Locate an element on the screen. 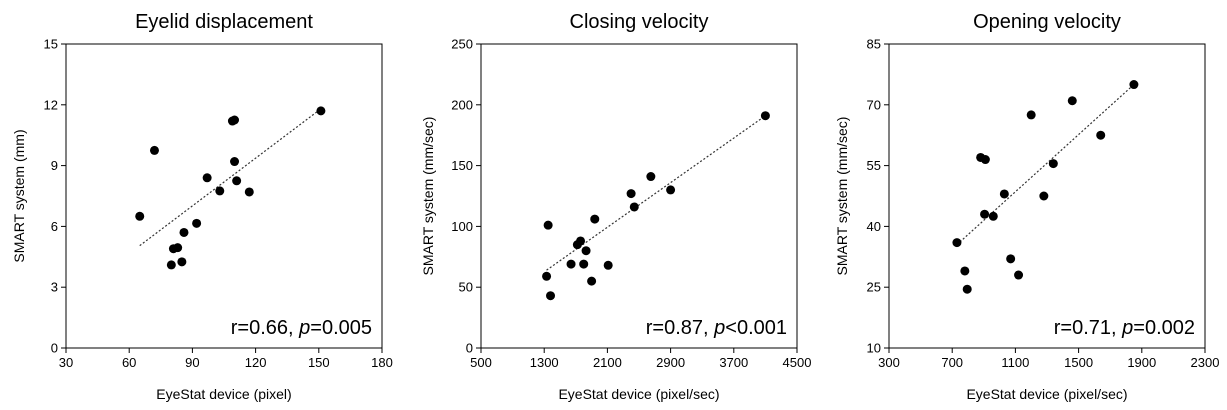  x-tick-label: 180 is located at coordinates (382, 362).